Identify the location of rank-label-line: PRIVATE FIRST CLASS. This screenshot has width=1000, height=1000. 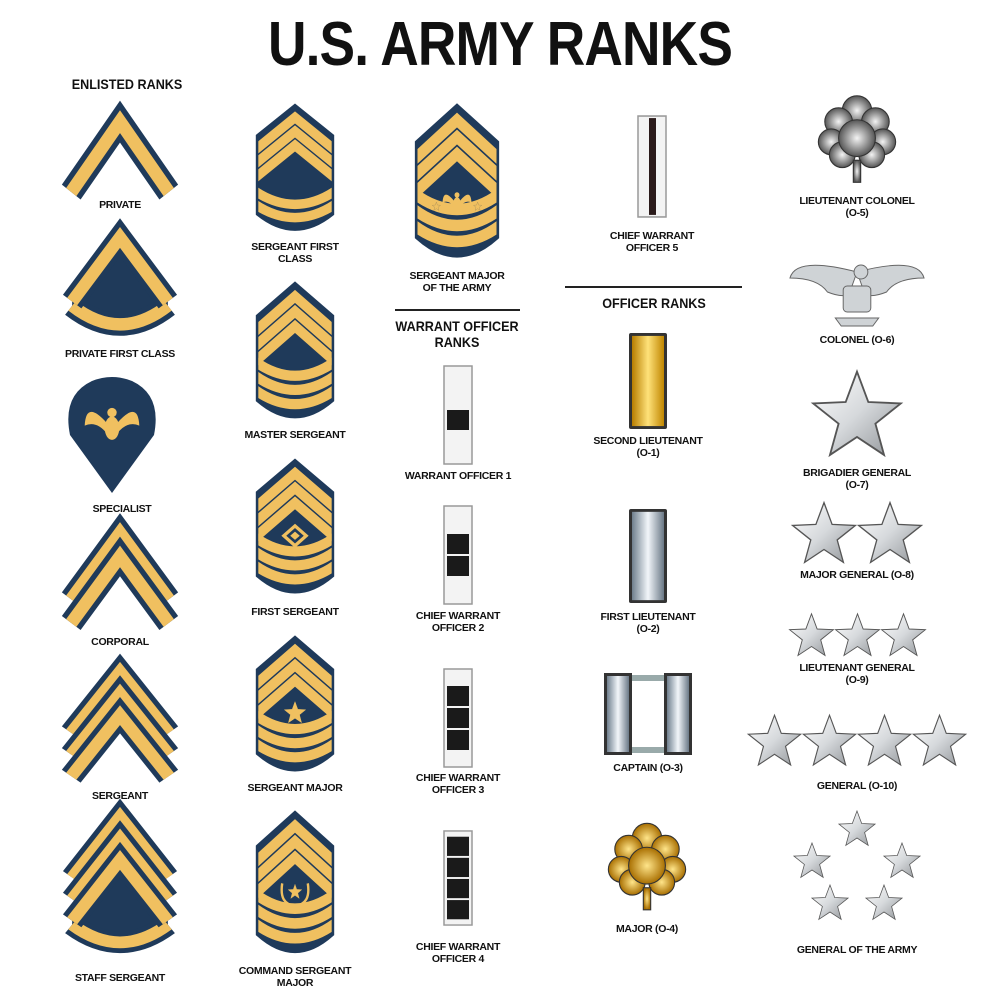
(119, 354).